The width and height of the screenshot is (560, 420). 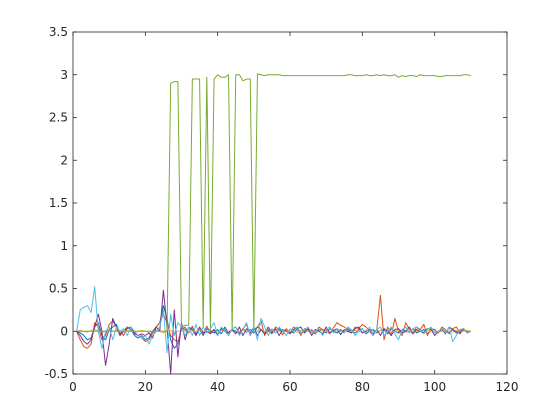 I want to click on x-tick-label: 20, so click(x=145, y=387).